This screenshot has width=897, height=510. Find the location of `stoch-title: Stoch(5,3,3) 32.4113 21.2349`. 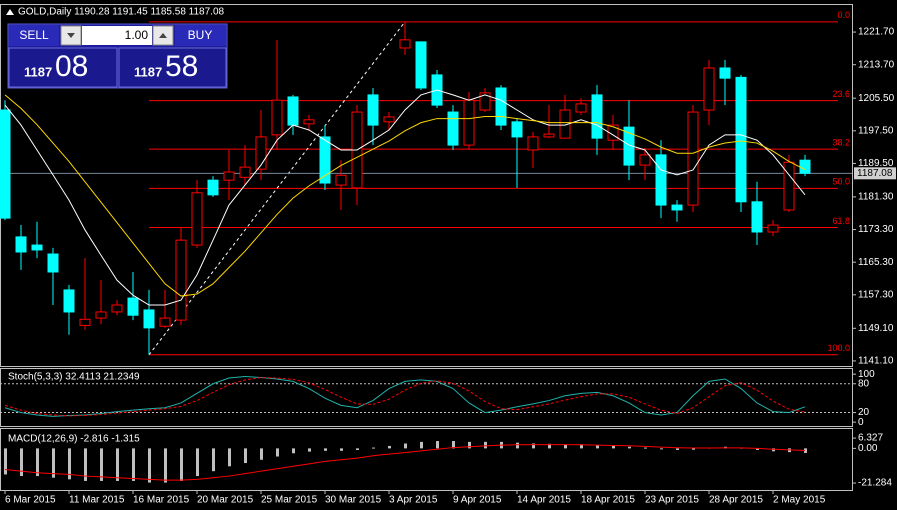

stoch-title: Stoch(5,3,3) 32.4113 21.2349 is located at coordinates (74, 377).